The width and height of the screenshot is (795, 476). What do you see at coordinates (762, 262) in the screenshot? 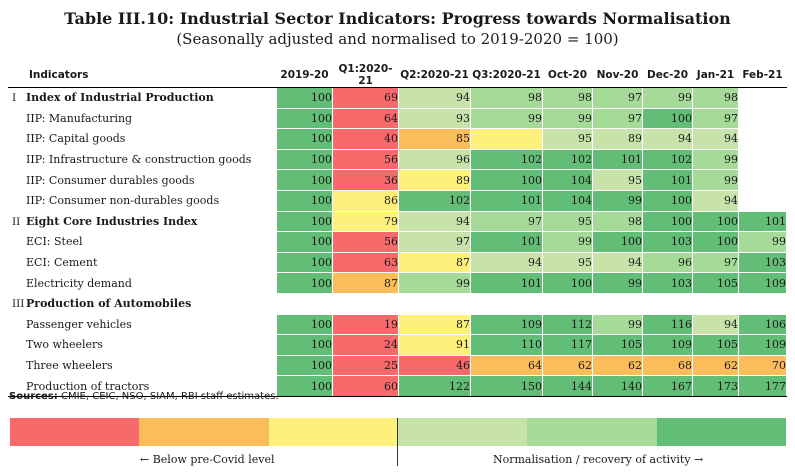
I see `value-cell: 103` at bounding box center [762, 262].